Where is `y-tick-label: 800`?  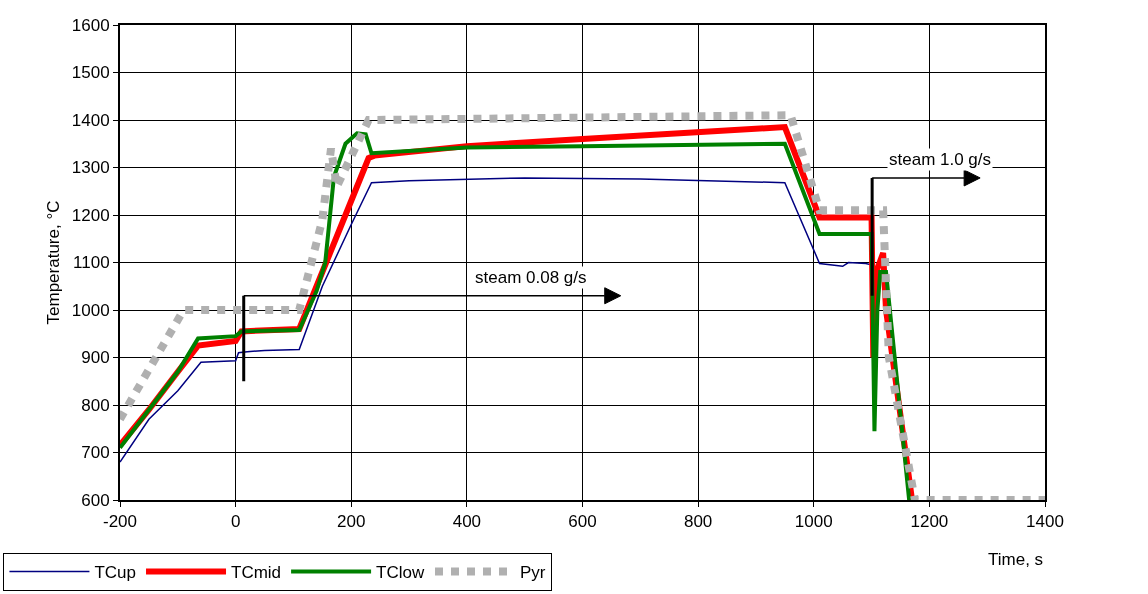
y-tick-label: 800 is located at coordinates (95, 405).